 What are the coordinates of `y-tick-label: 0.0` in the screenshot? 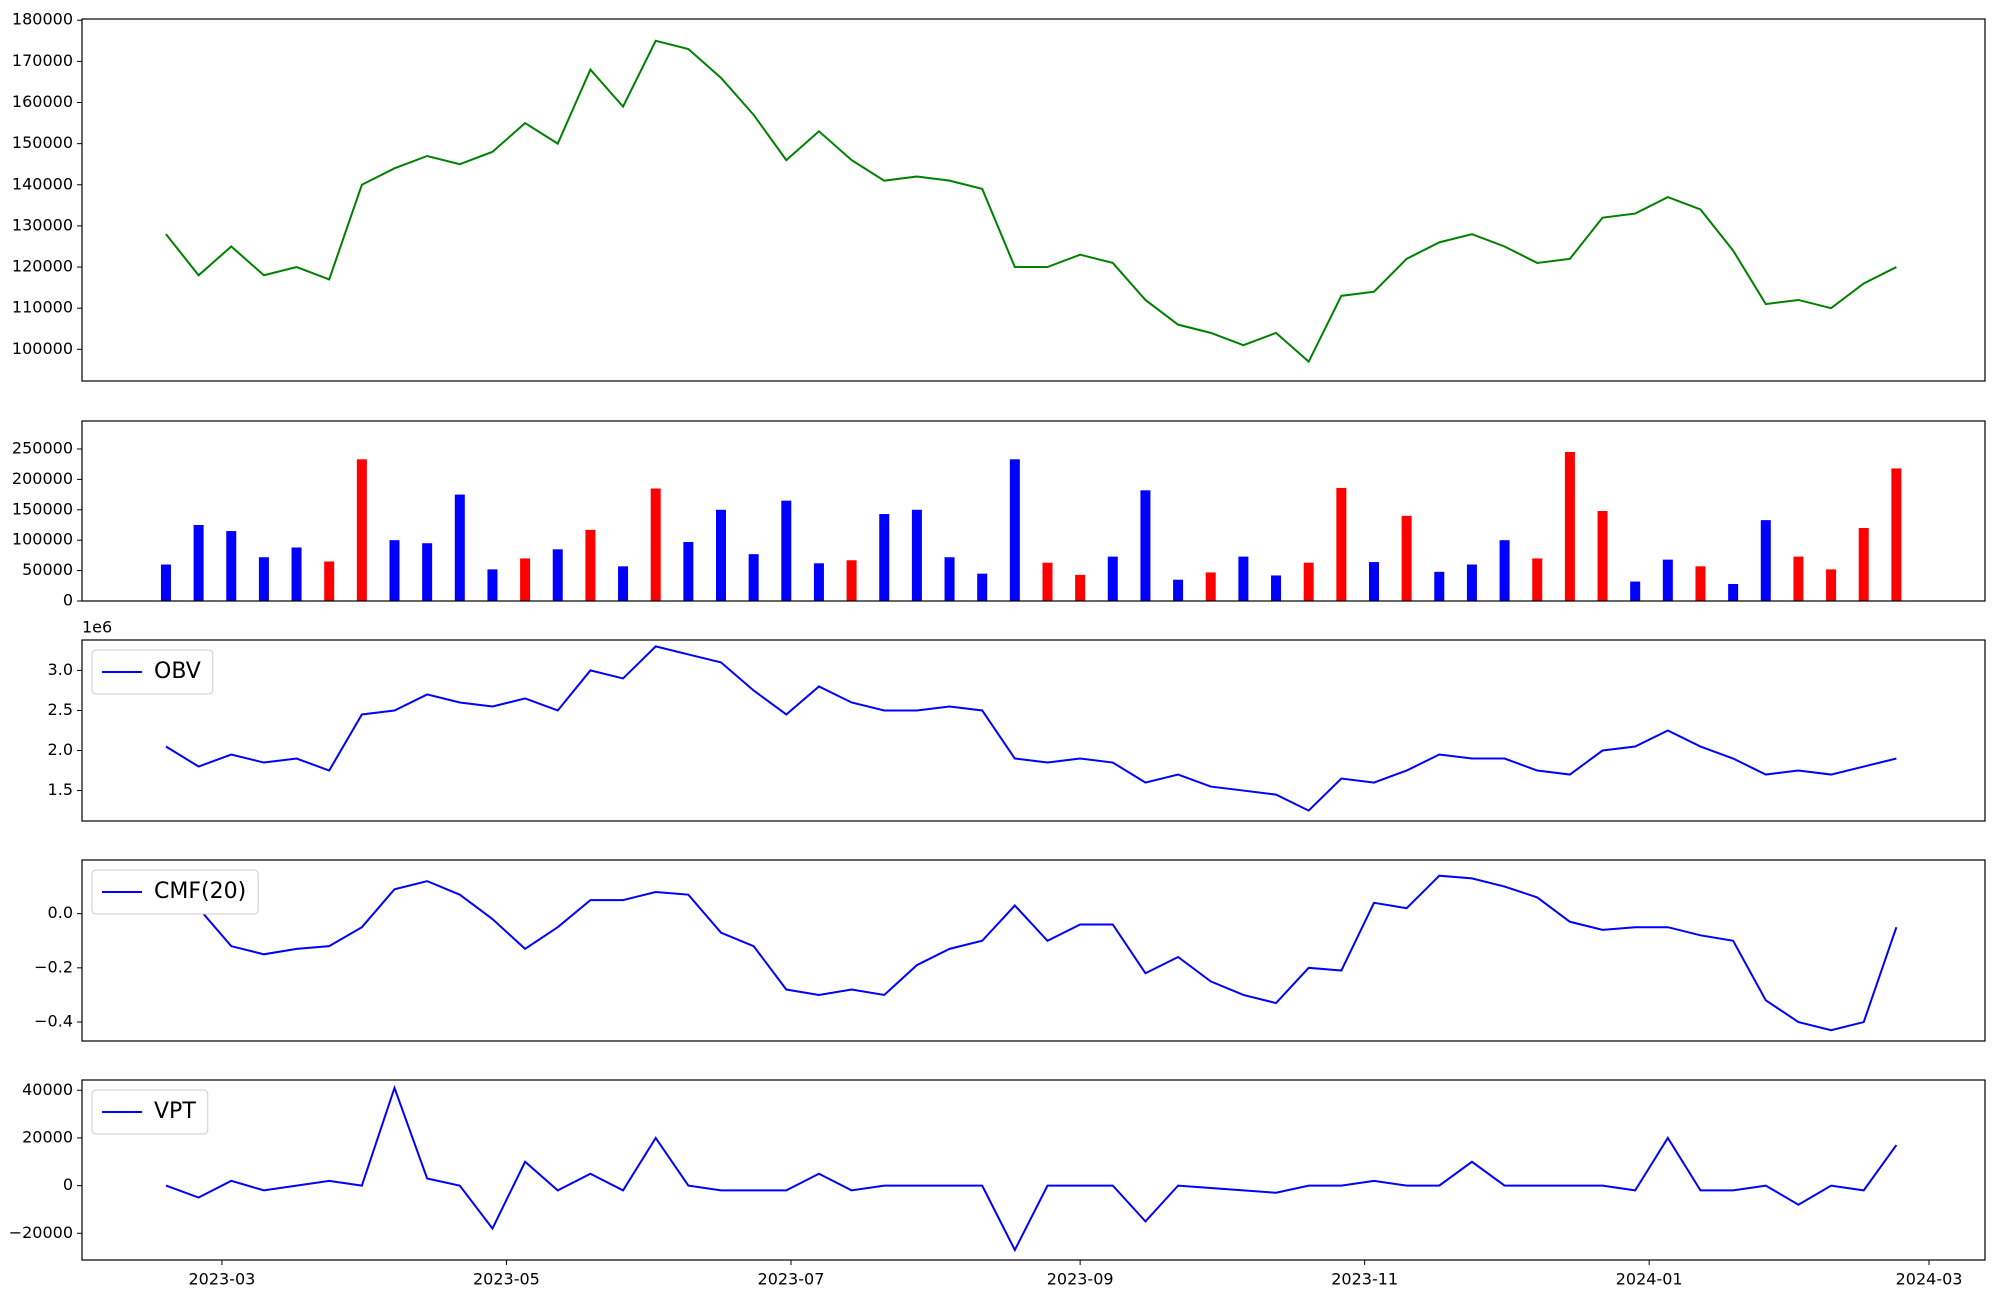 It's located at (60, 912).